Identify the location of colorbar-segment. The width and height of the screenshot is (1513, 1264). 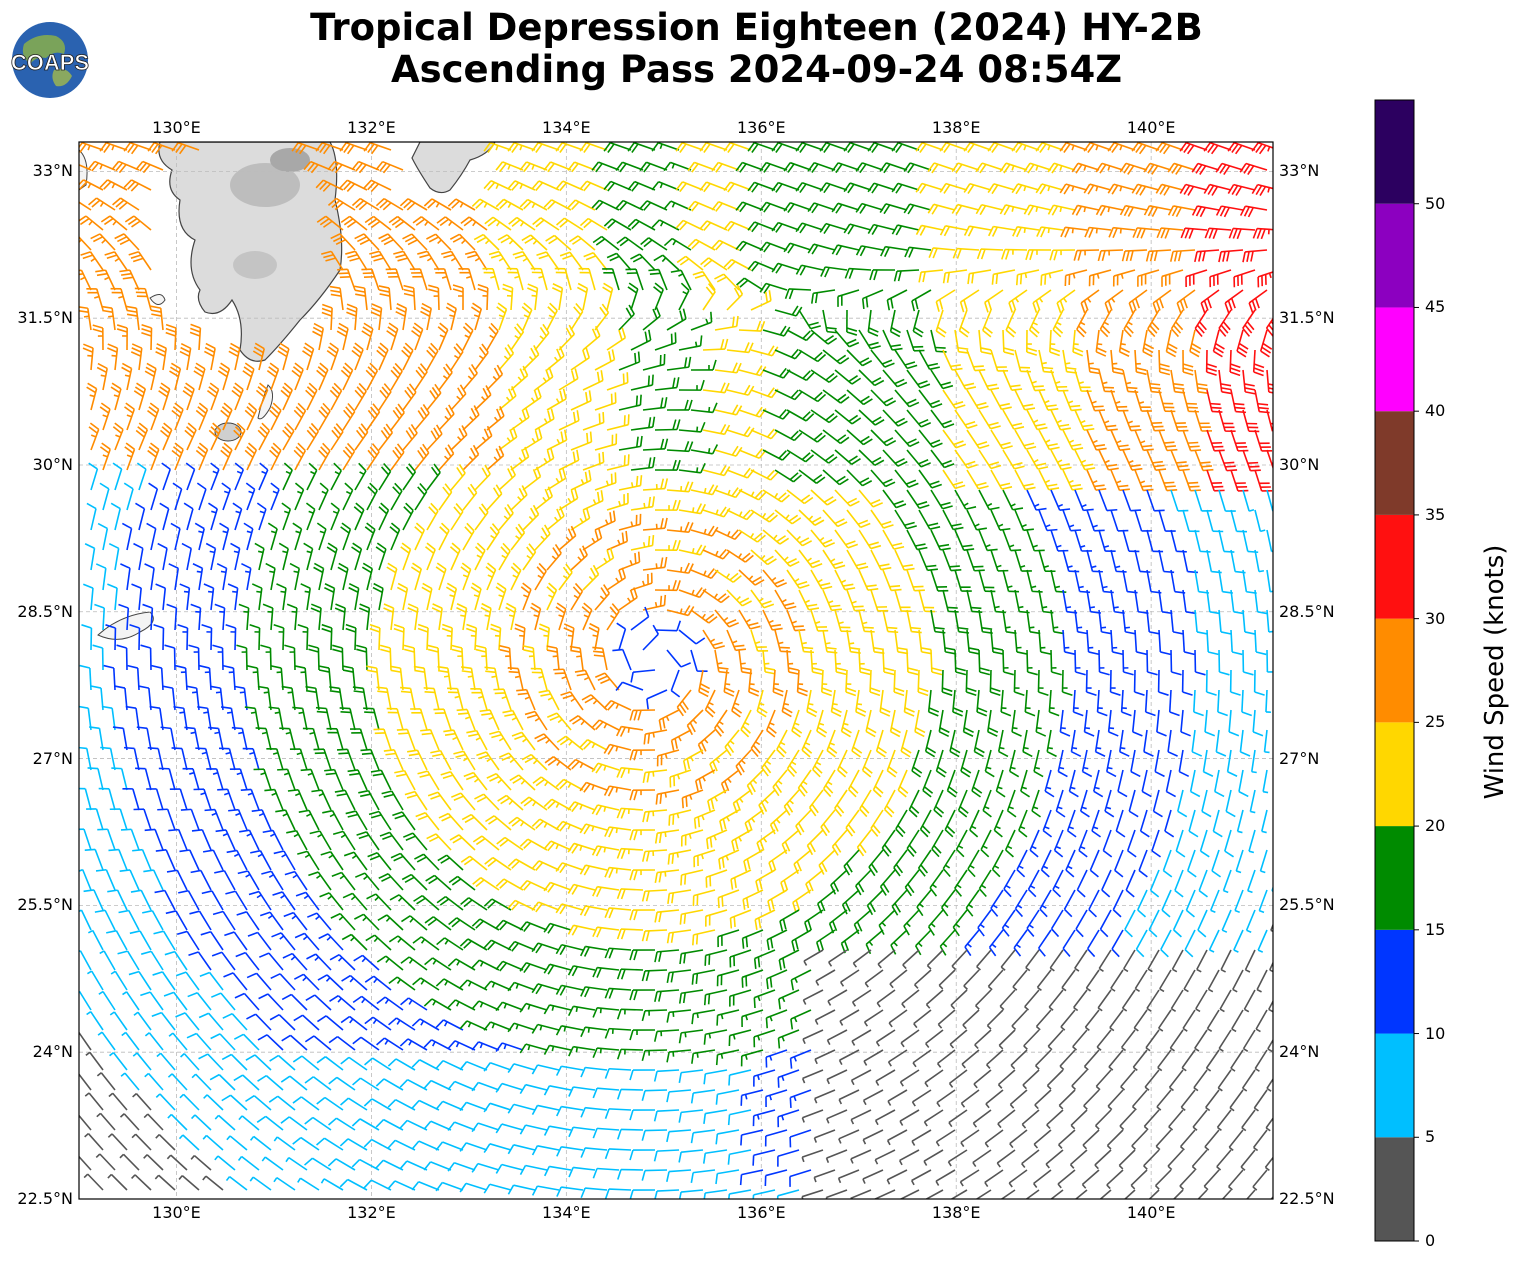
(1394, 1189).